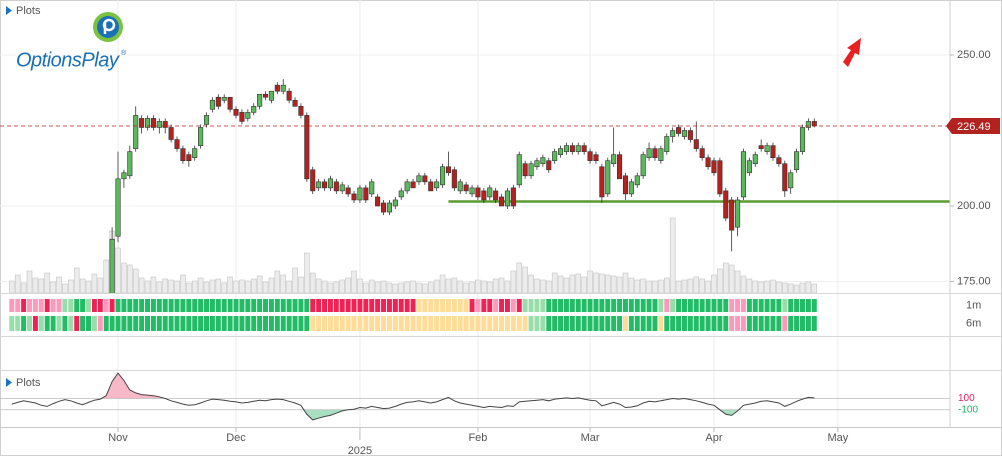 The height and width of the screenshot is (456, 1002). What do you see at coordinates (28, 383) in the screenshot?
I see `oscillator-title: Plots` at bounding box center [28, 383].